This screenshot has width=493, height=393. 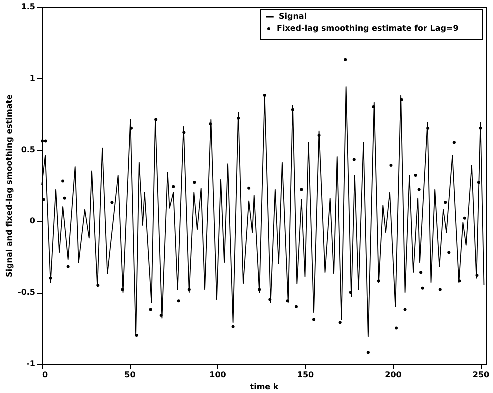 What do you see at coordinates (33, 78) in the screenshot?
I see `y-tick-label: 1` at bounding box center [33, 78].